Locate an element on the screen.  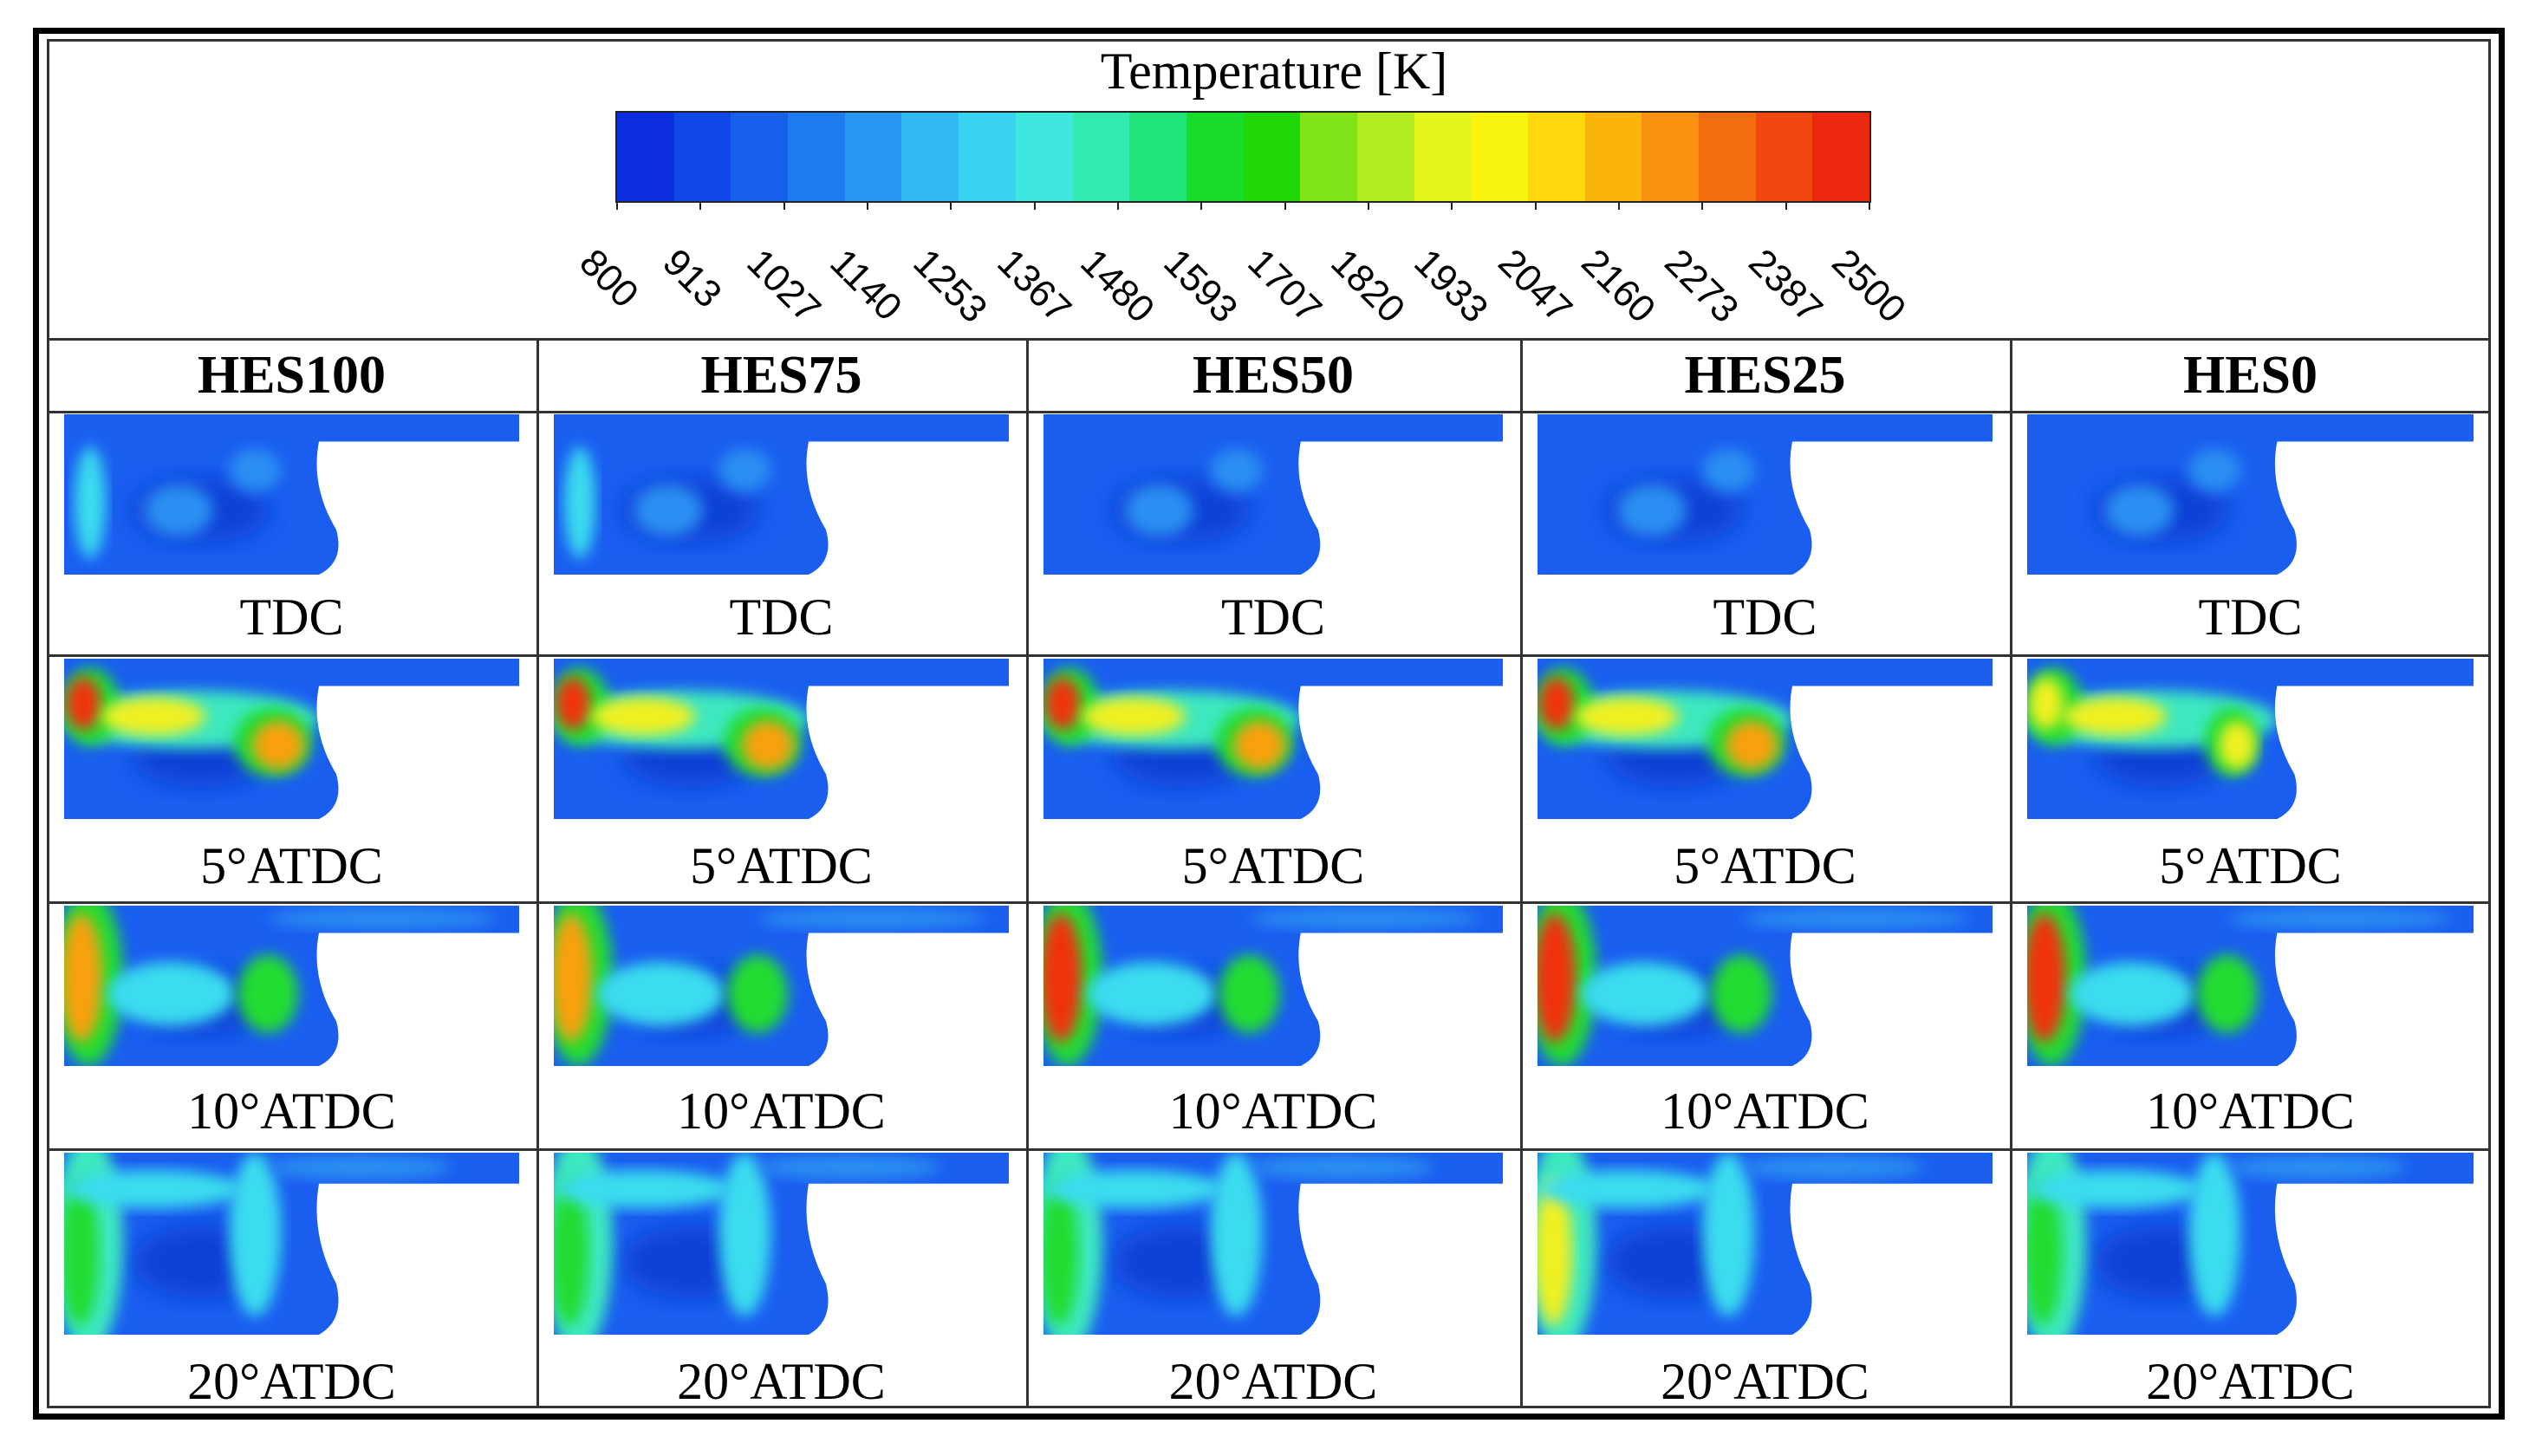
column-header-hes25: HES25 is located at coordinates (1765, 375).